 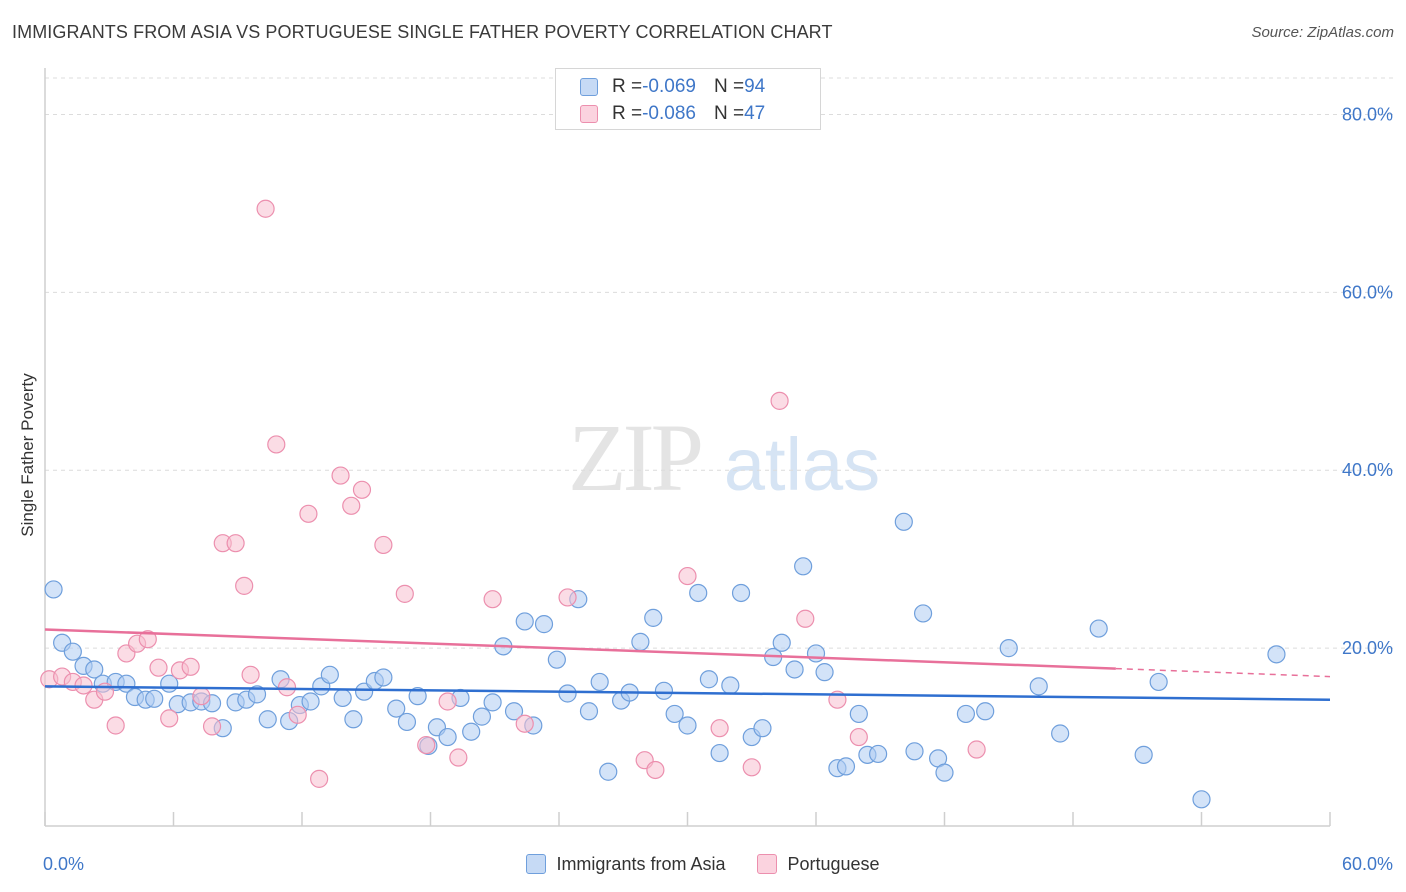 I want to click on y-tick-label: 80.0%, so click(x=1367, y=114).